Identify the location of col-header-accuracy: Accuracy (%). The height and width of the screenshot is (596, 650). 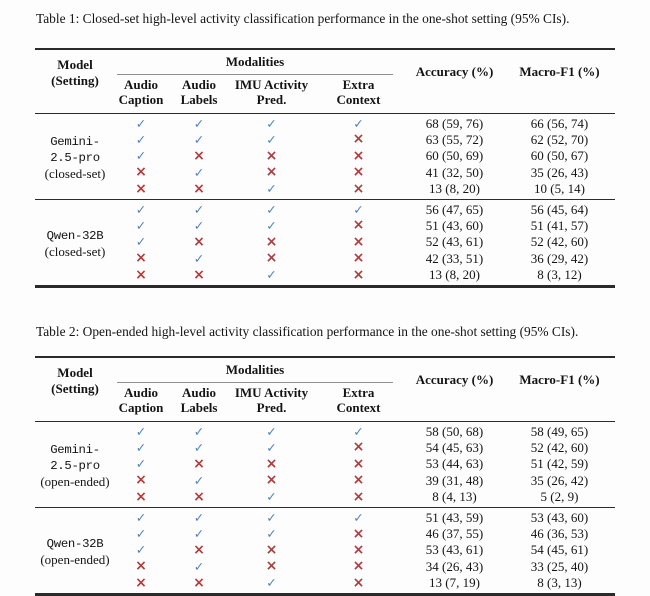
(454, 380).